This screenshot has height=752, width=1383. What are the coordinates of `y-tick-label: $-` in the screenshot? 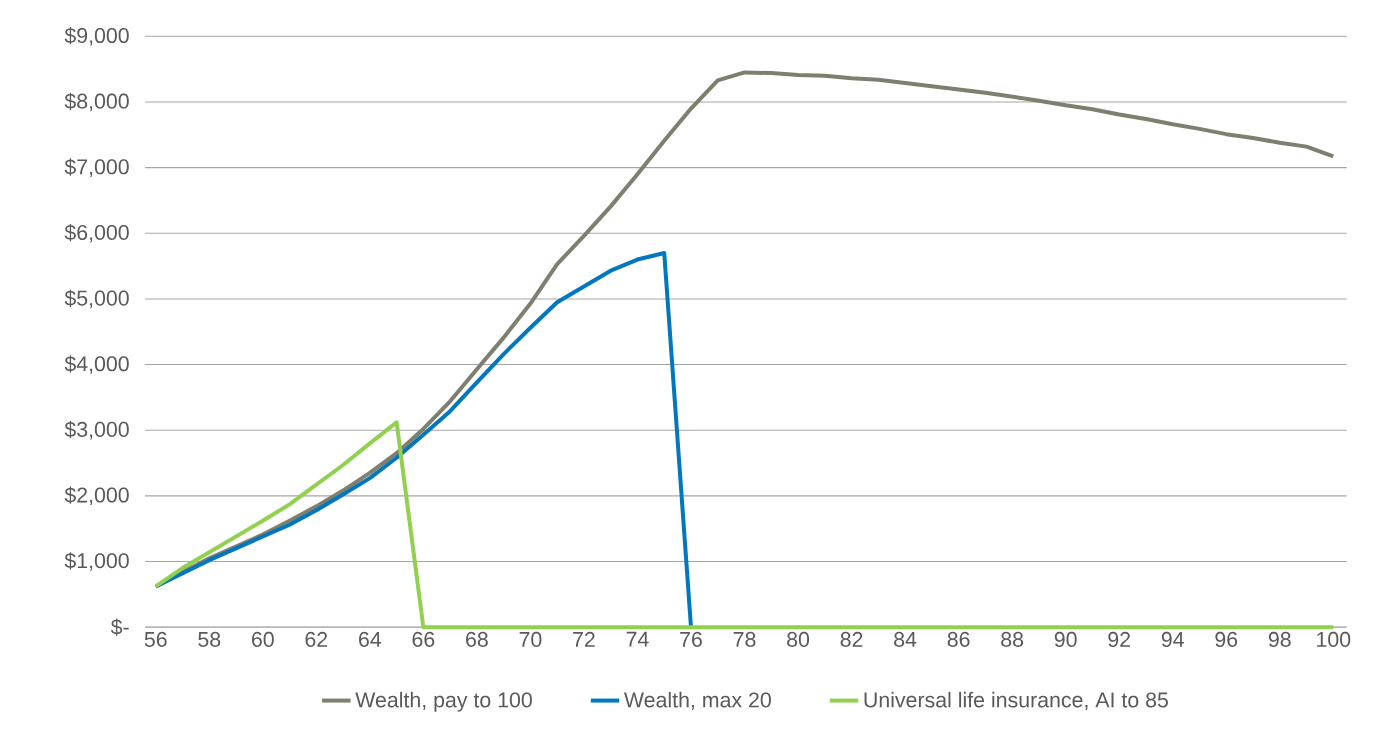 It's located at (119, 627).